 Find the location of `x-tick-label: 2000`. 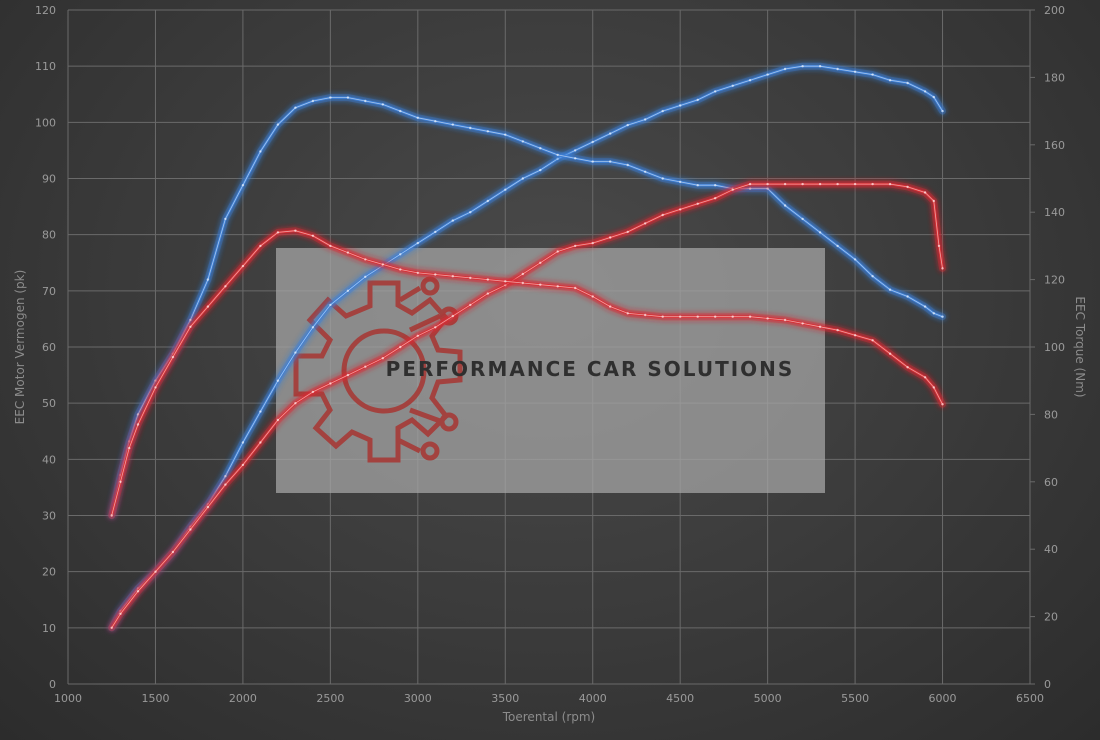

x-tick-label: 2000 is located at coordinates (243, 698).